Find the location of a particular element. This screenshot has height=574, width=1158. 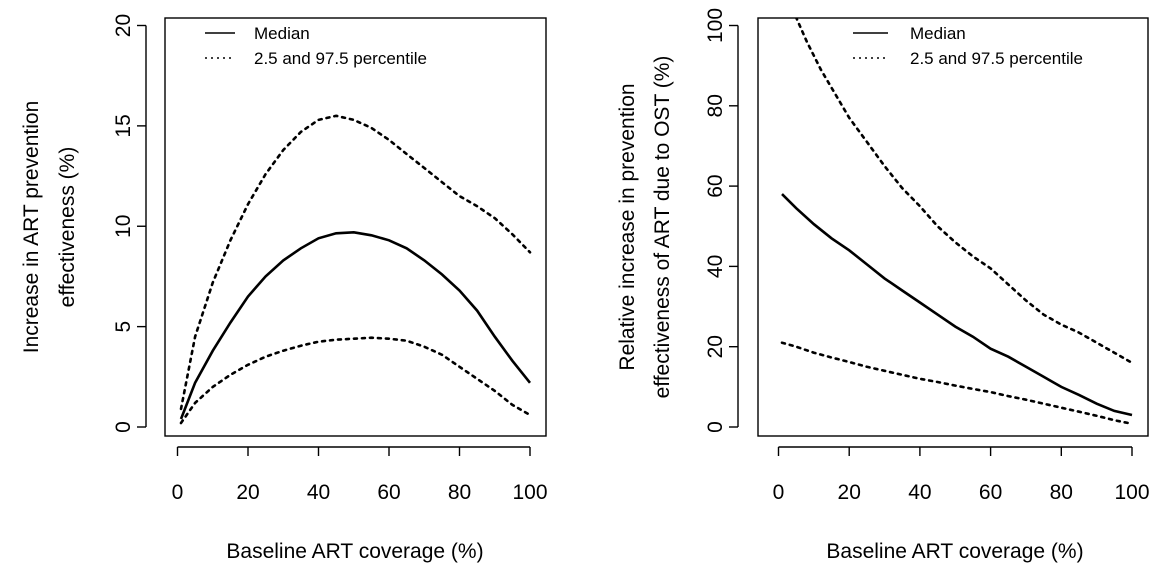

y-axis-title-line: Increase in ART prevention is located at coordinates (31, 227).